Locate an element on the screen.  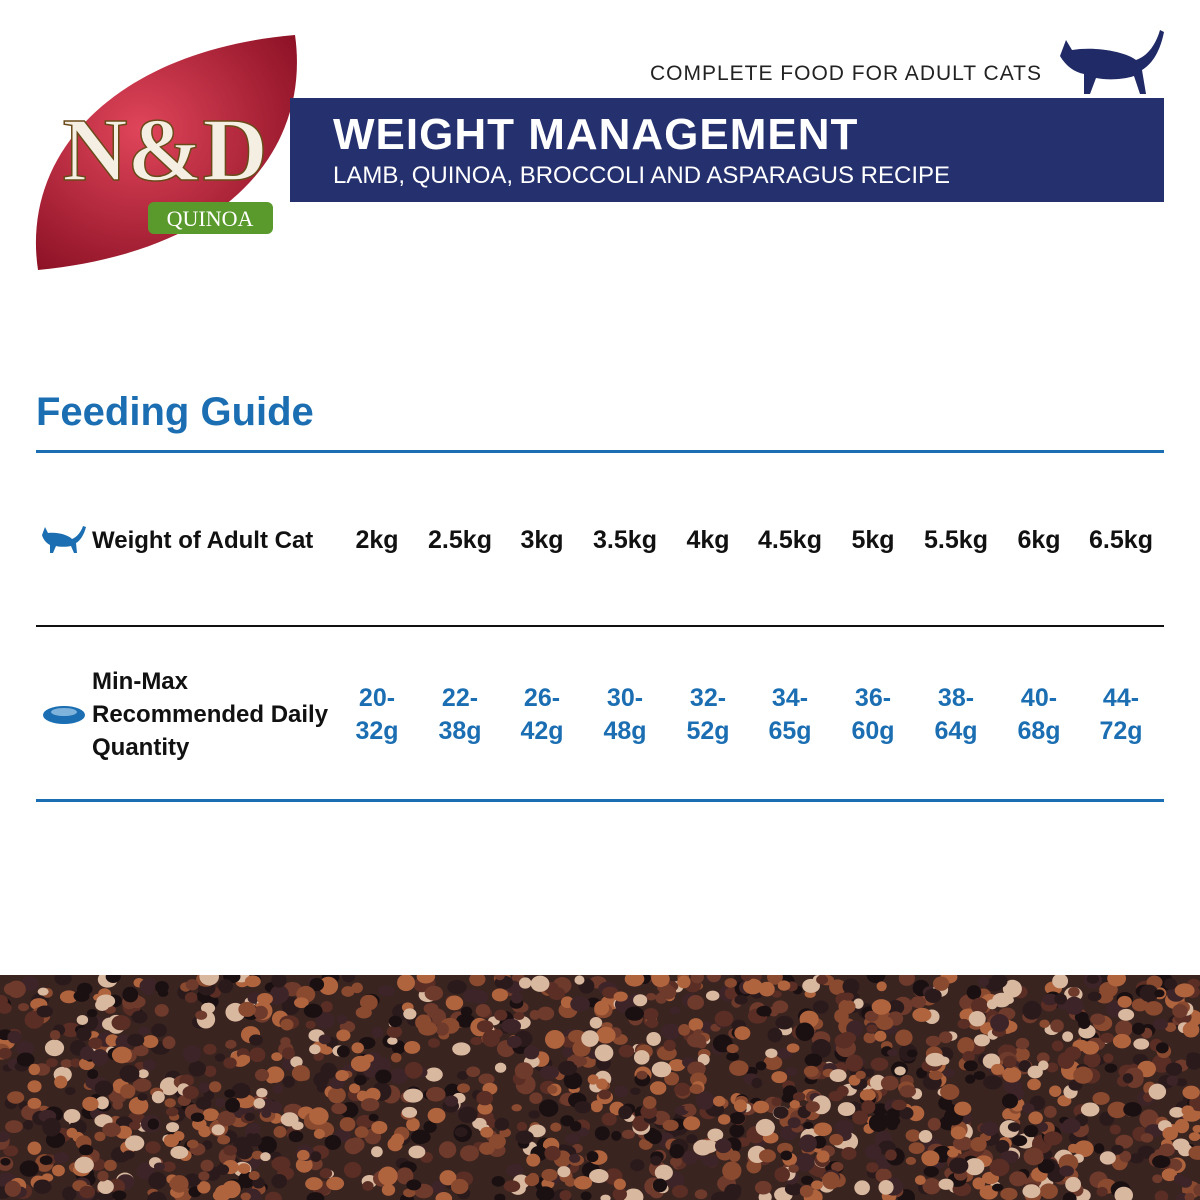
weight-cell: 3kg is located at coordinates (542, 540).